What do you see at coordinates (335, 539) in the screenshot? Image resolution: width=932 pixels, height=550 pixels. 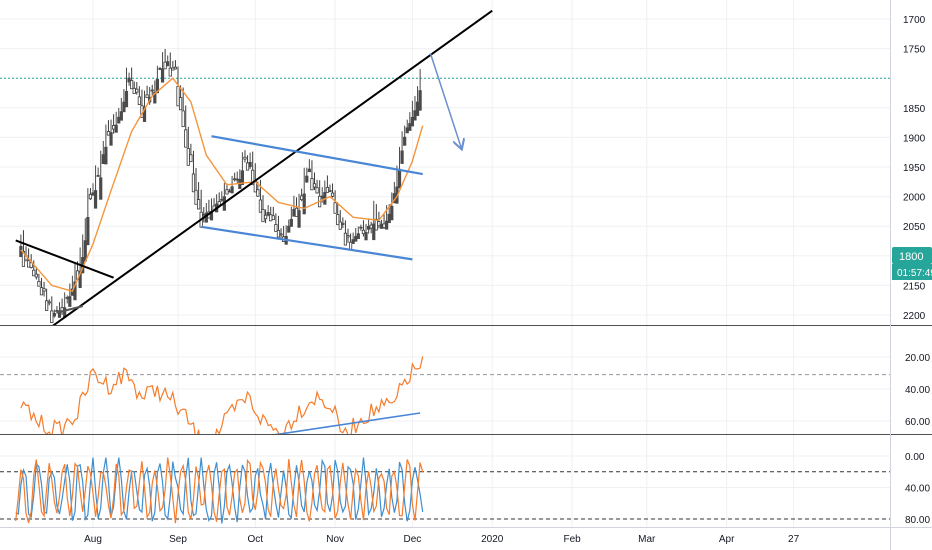 I see `x-tick-3: Nov` at bounding box center [335, 539].